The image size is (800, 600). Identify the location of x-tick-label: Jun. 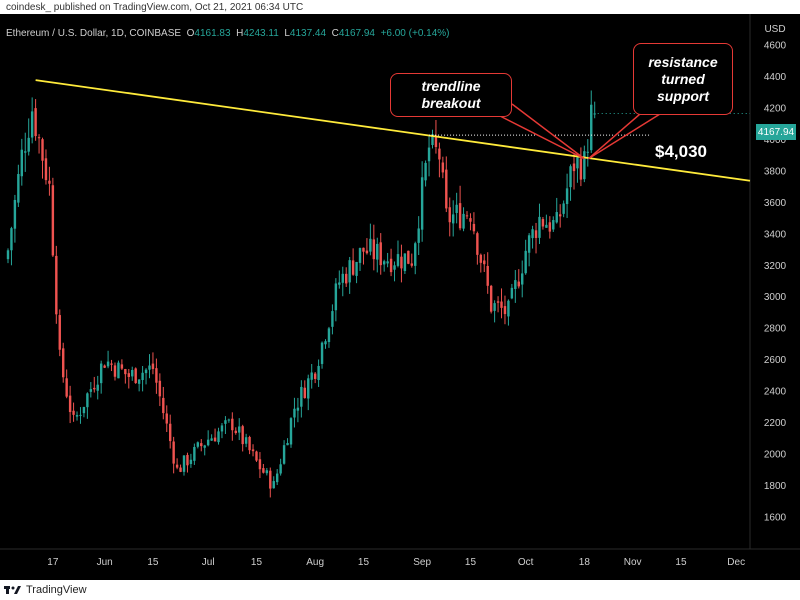
(105, 562).